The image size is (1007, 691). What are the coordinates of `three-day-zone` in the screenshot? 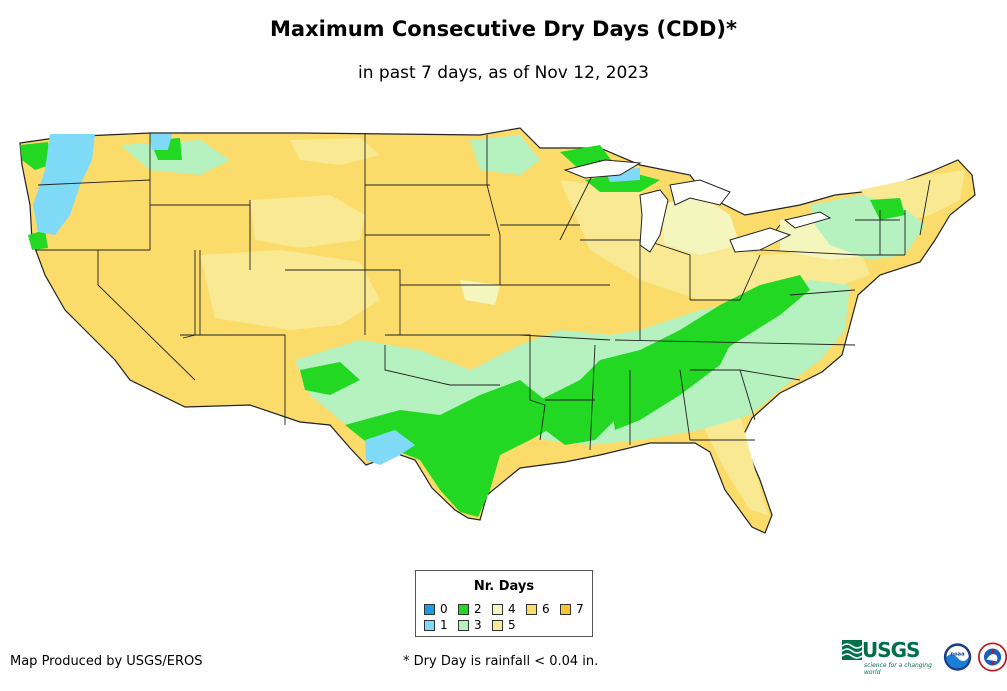 It's located at (505, 155).